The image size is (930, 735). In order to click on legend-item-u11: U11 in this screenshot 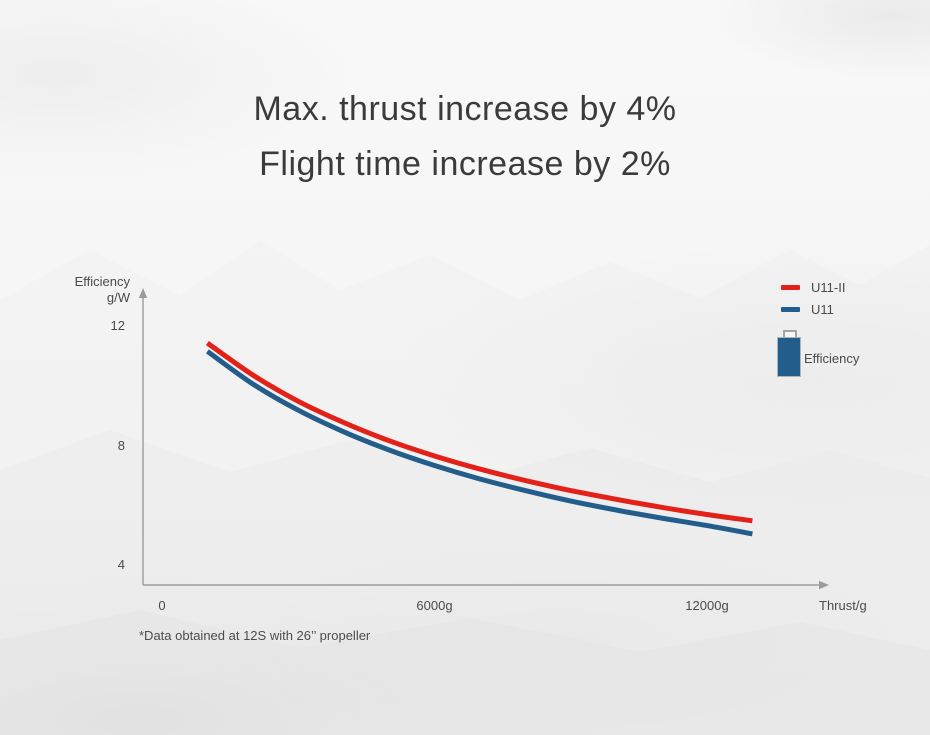, I will do `click(813, 309)`.